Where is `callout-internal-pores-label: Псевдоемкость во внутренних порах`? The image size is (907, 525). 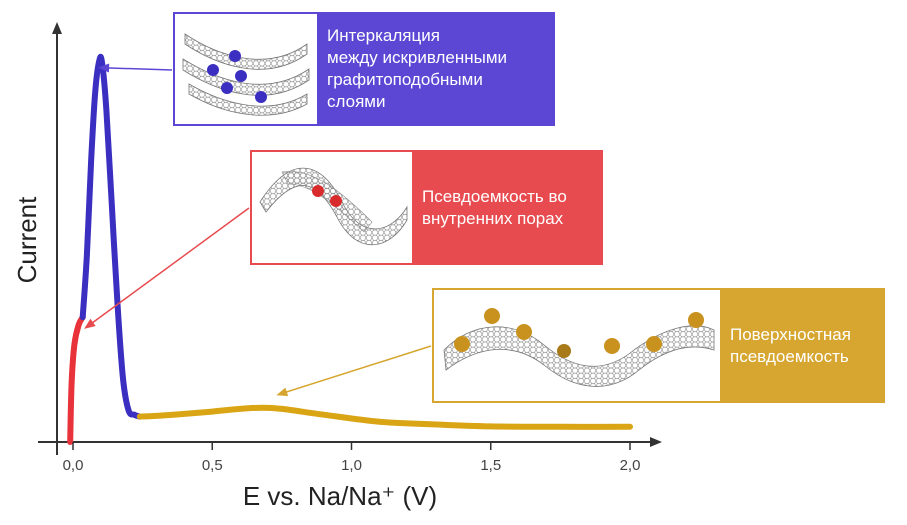
callout-internal-pores-label: Псевдоемкость во внутренних порах is located at coordinates (506, 207).